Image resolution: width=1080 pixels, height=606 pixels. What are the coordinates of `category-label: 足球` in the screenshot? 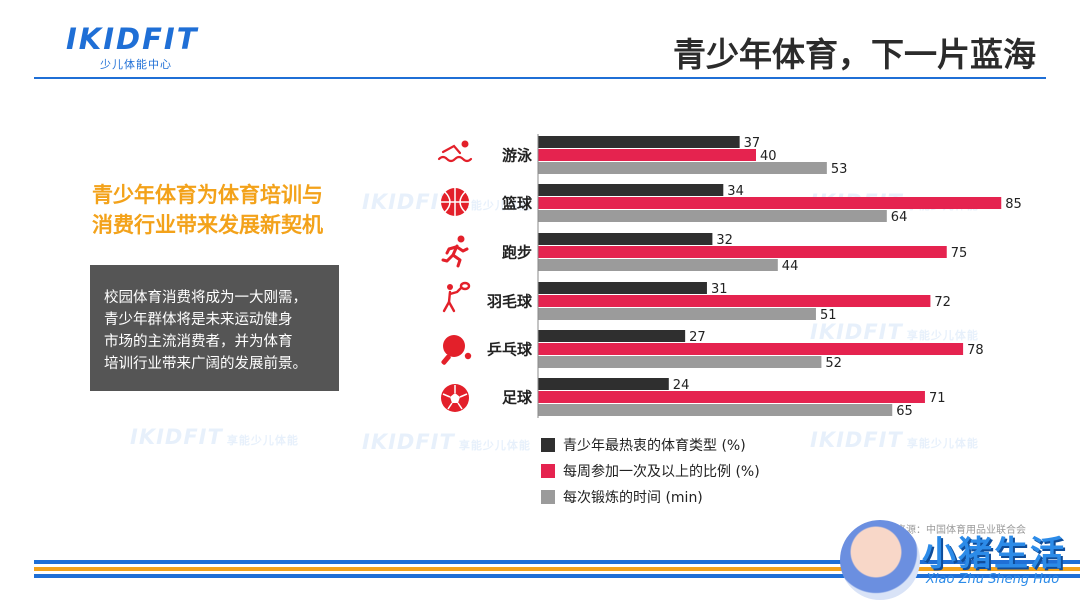 It's located at (517, 398).